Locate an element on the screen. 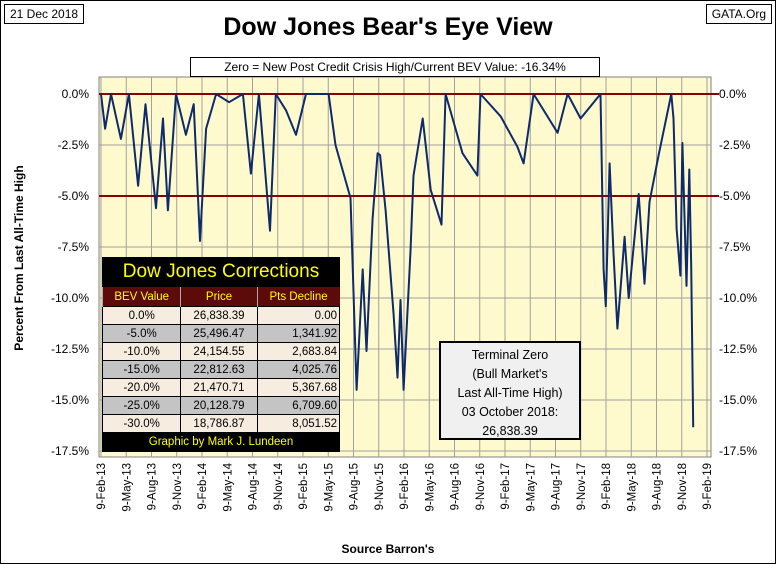 Image resolution: width=776 pixels, height=564 pixels. y-tick-label-right: -10.0% is located at coordinates (738, 298).